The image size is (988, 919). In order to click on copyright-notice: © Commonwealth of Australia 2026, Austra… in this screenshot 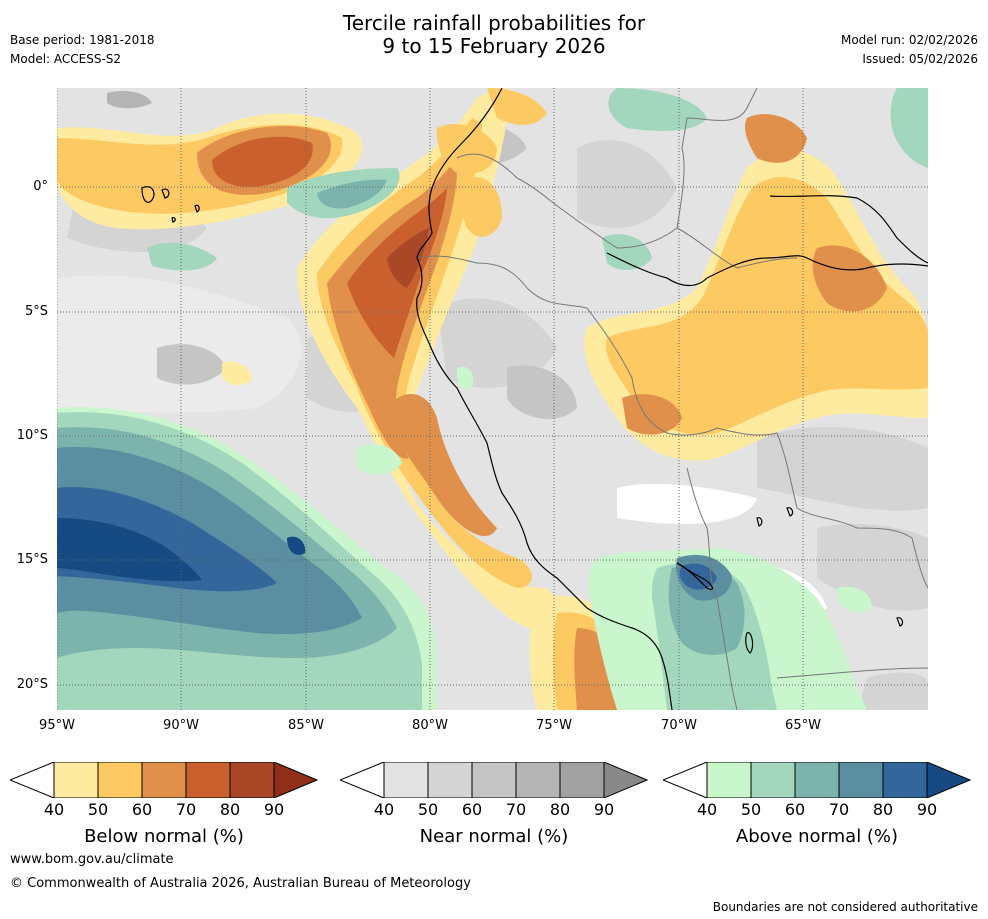, I will do `click(240, 883)`.